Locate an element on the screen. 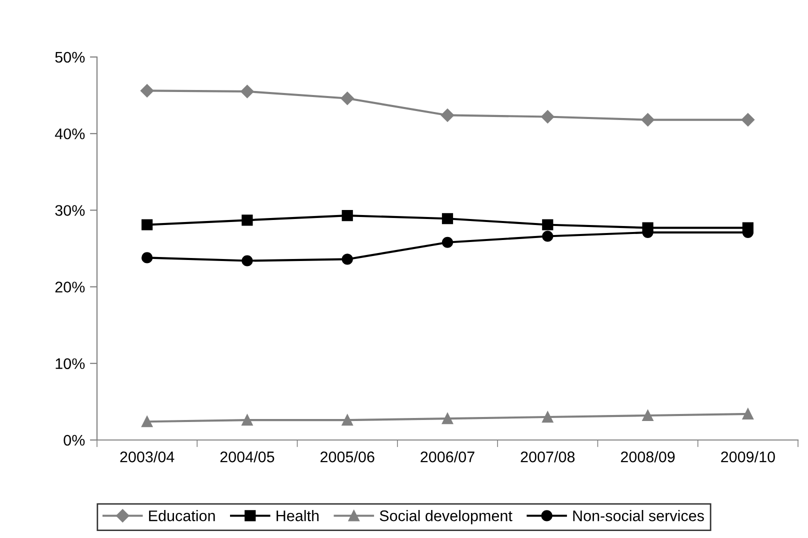 This screenshot has height=538, width=808. legend-label: Health is located at coordinates (297, 516).